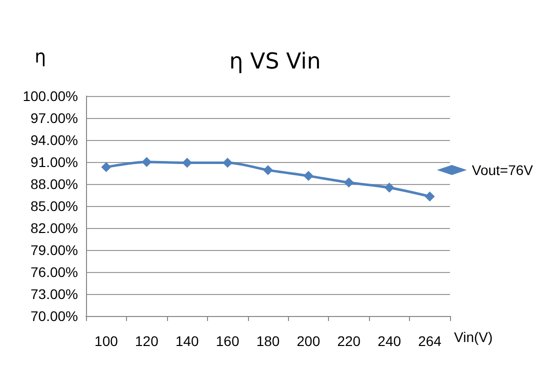 The width and height of the screenshot is (550, 372). Describe the element at coordinates (54, 228) in the screenshot. I see `y-tick-label: 82.00%` at that location.